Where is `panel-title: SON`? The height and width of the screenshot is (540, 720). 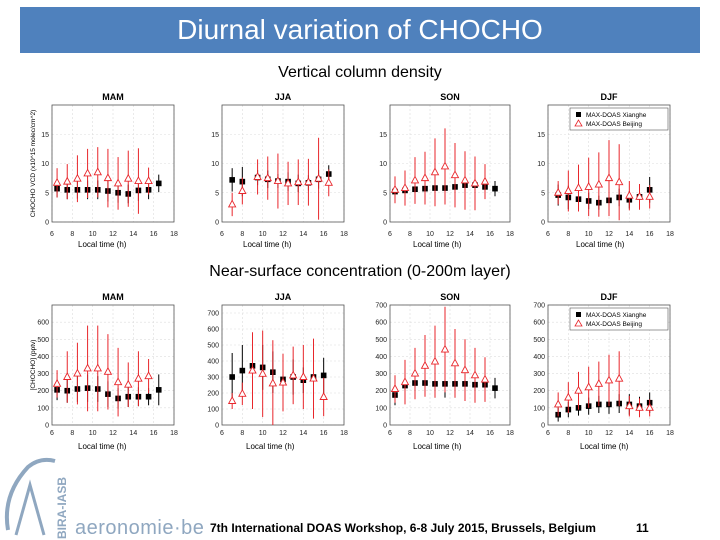
panel-title: SON is located at coordinates (450, 97).